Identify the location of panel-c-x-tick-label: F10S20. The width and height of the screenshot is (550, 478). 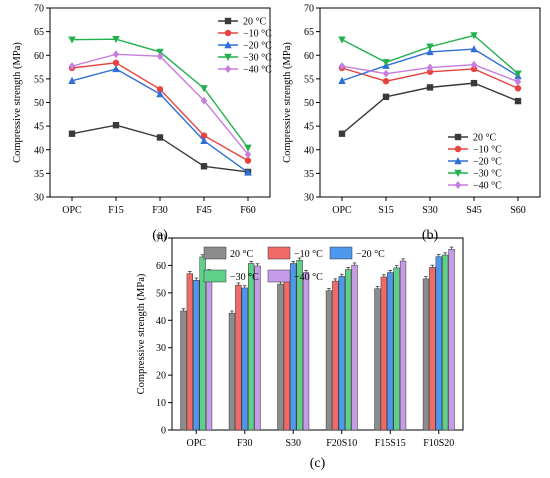
(438, 443).